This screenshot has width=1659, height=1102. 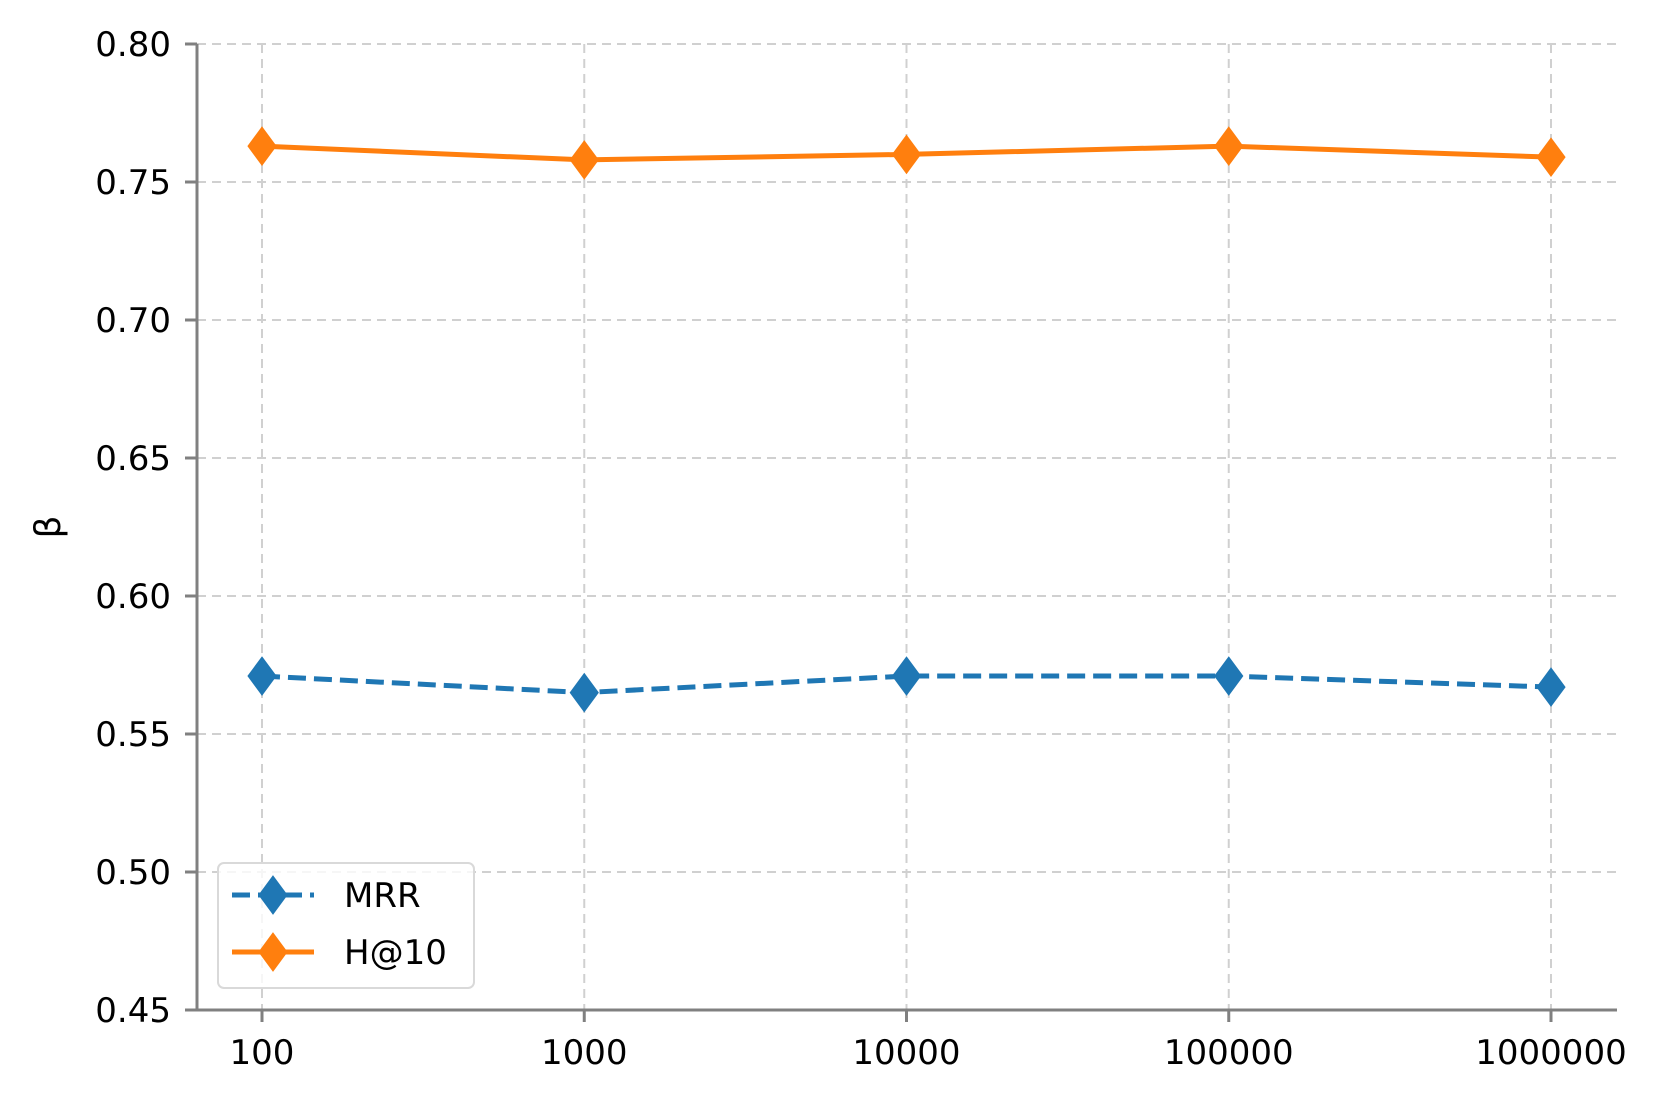 What do you see at coordinates (262, 1053) in the screenshot?
I see `x-tick-label: 100` at bounding box center [262, 1053].